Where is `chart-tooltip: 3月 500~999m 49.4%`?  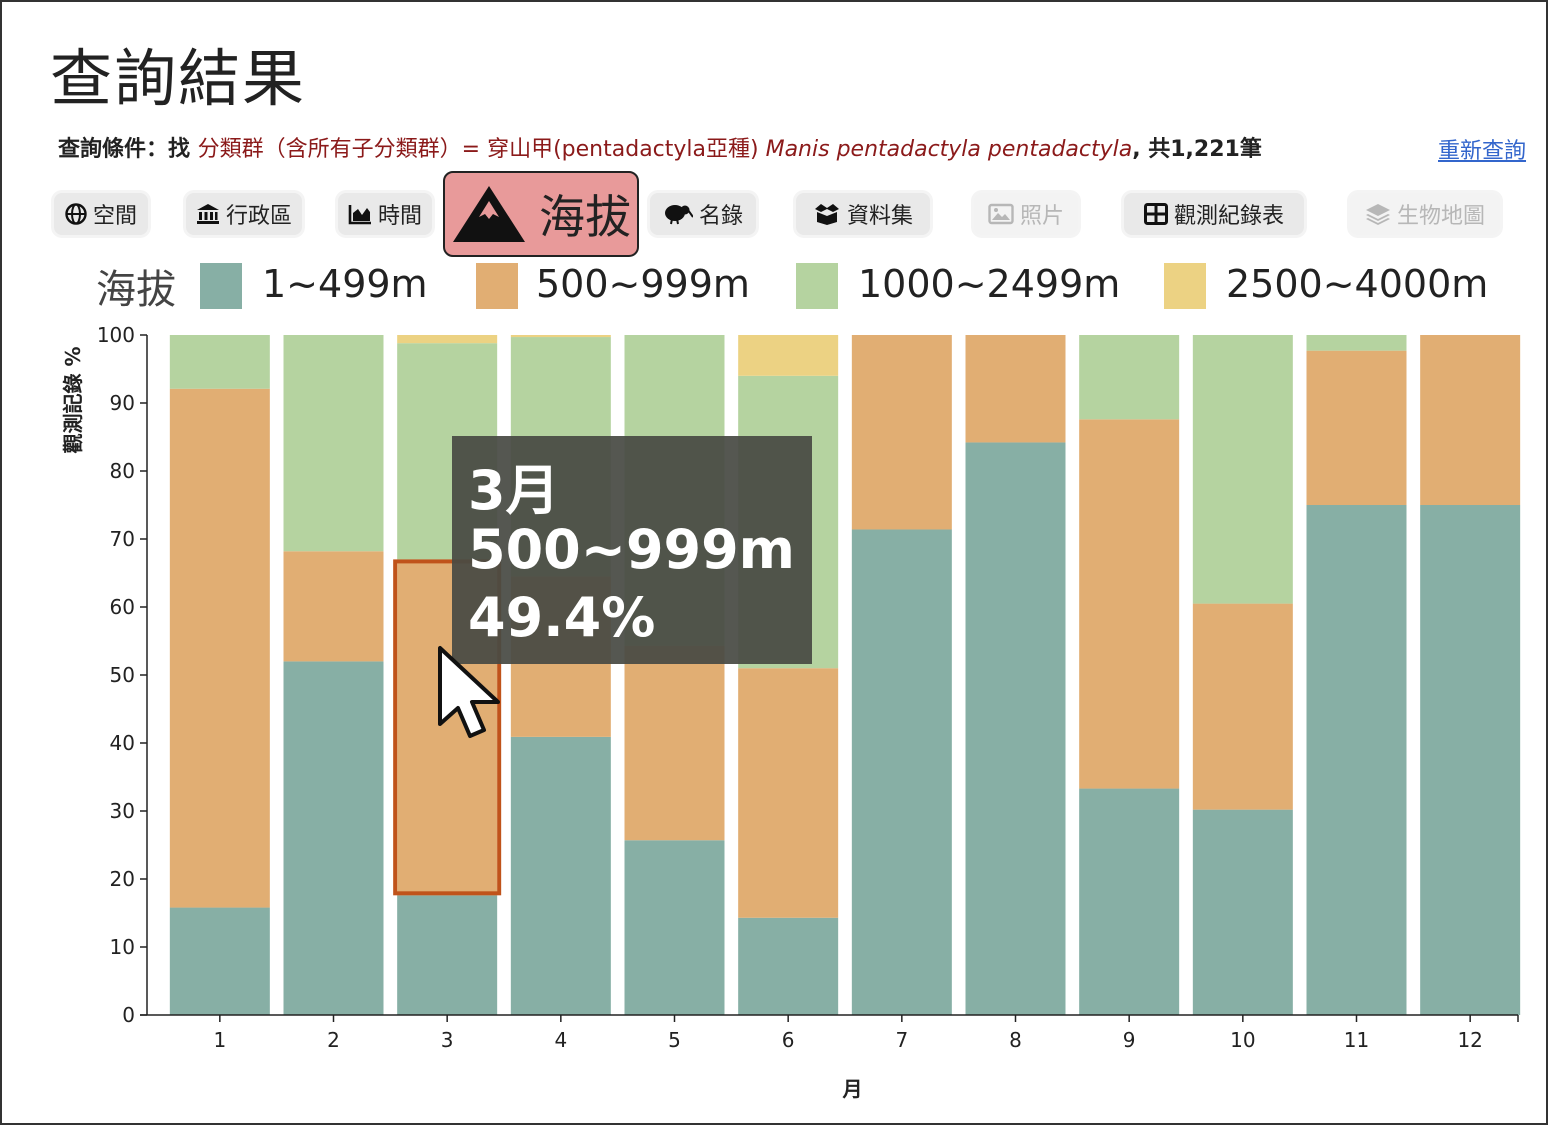 chart-tooltip: 3月 500~999m 49.4% is located at coordinates (632, 550).